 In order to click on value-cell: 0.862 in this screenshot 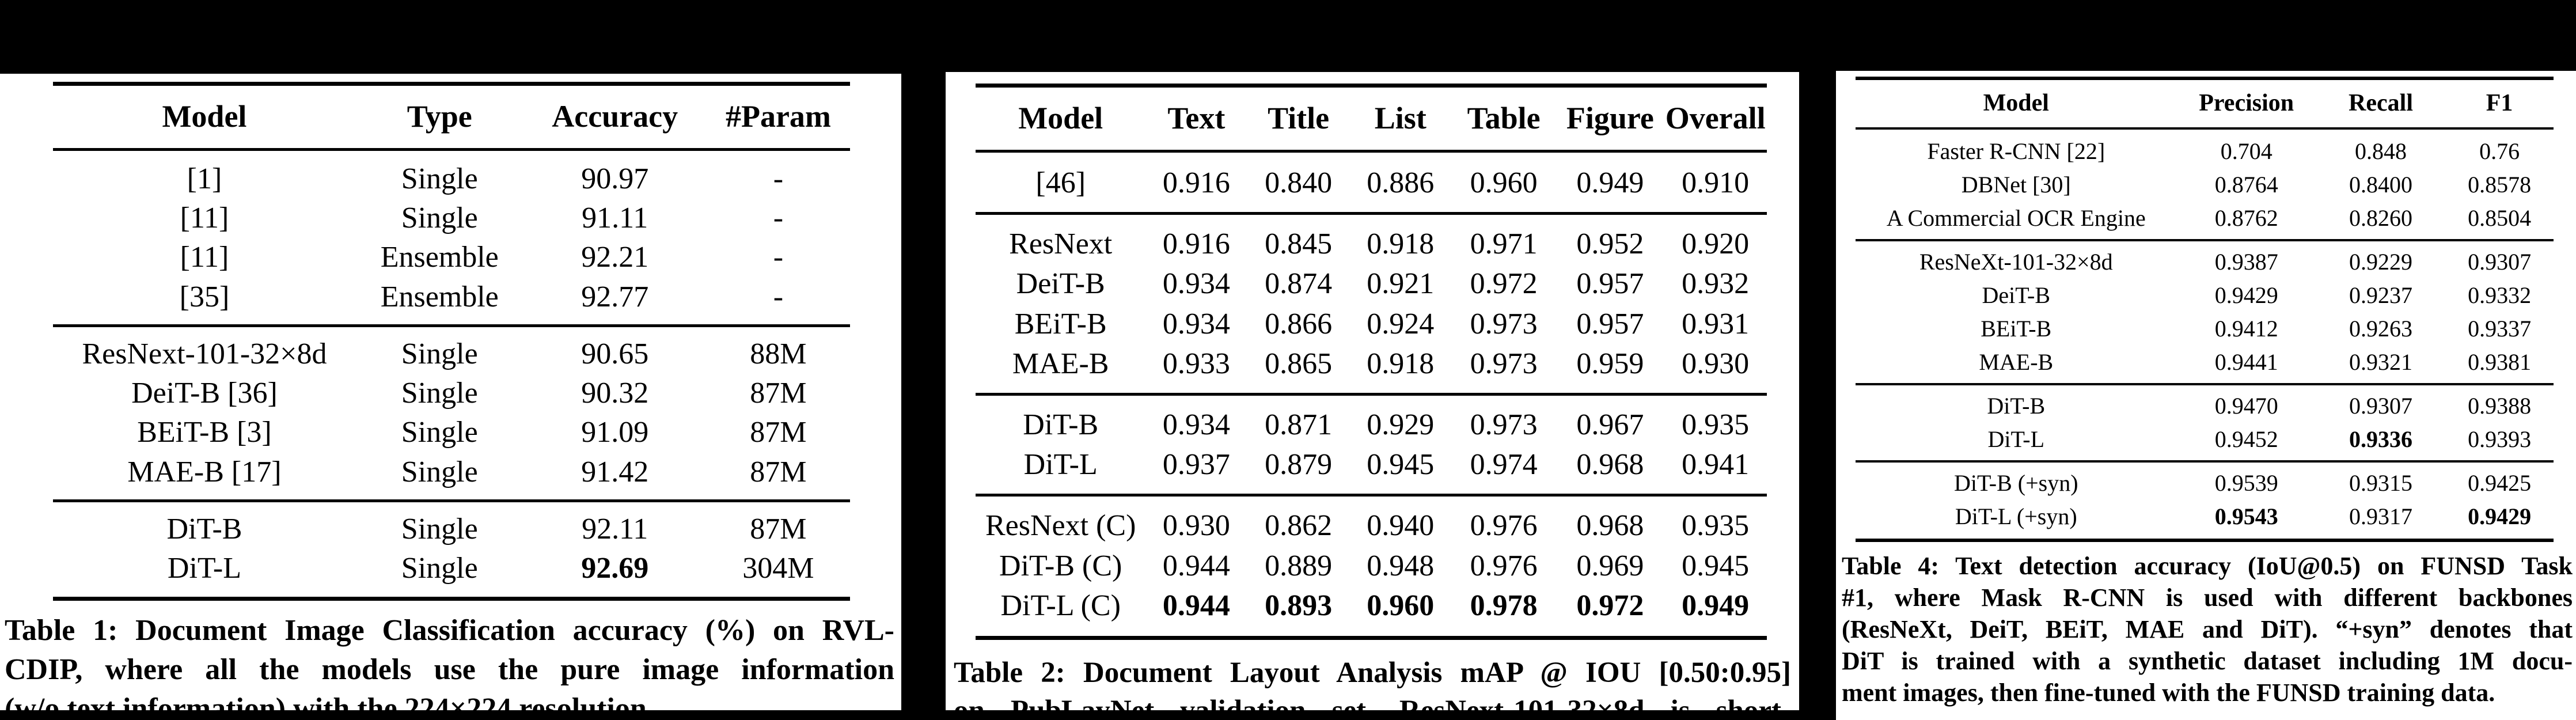, I will do `click(1298, 520)`.